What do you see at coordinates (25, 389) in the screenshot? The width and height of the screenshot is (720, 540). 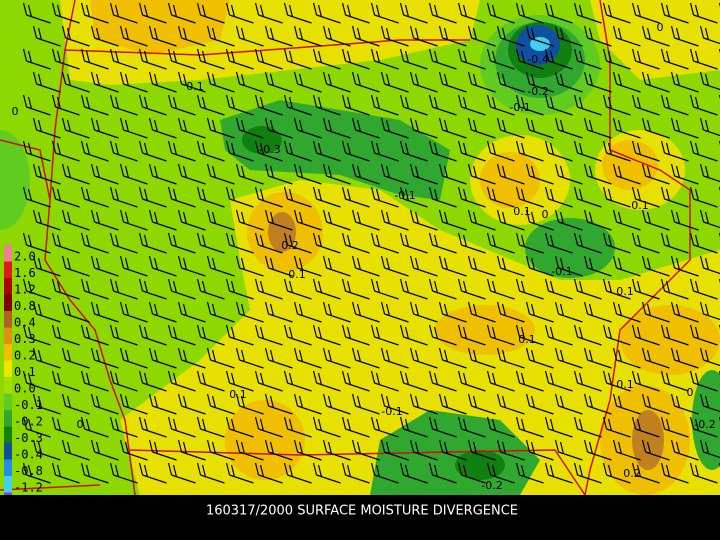 I see `legend-label: 0.0` at bounding box center [25, 389].